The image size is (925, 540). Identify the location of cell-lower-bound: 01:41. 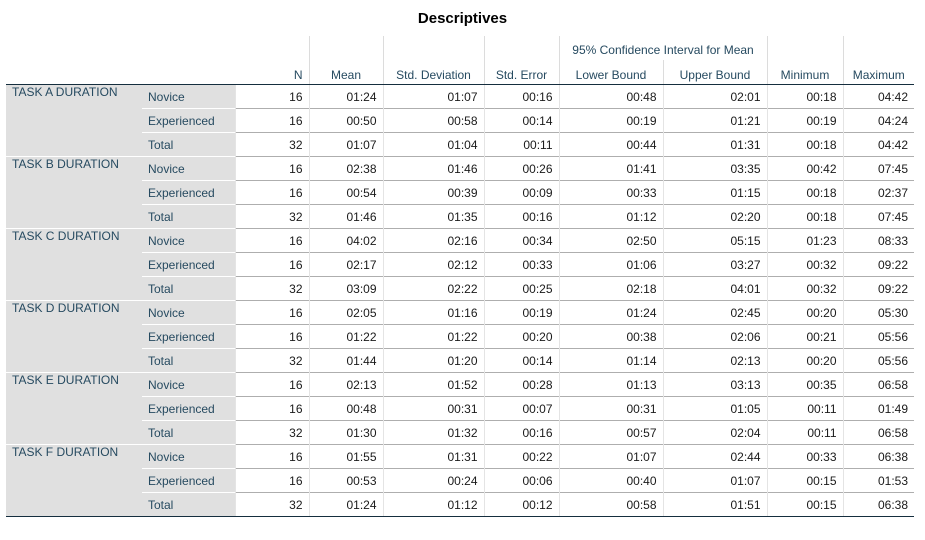
(610, 168).